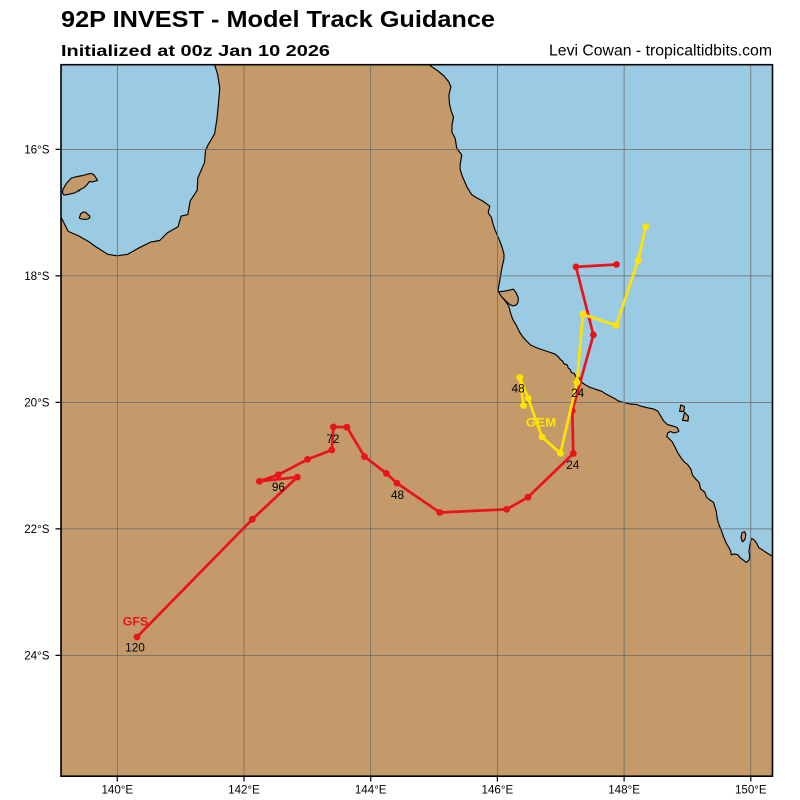 Image resolution: width=800 pixels, height=800 pixels. Describe the element at coordinates (541, 422) in the screenshot. I see `svg-text: GEM` at that location.